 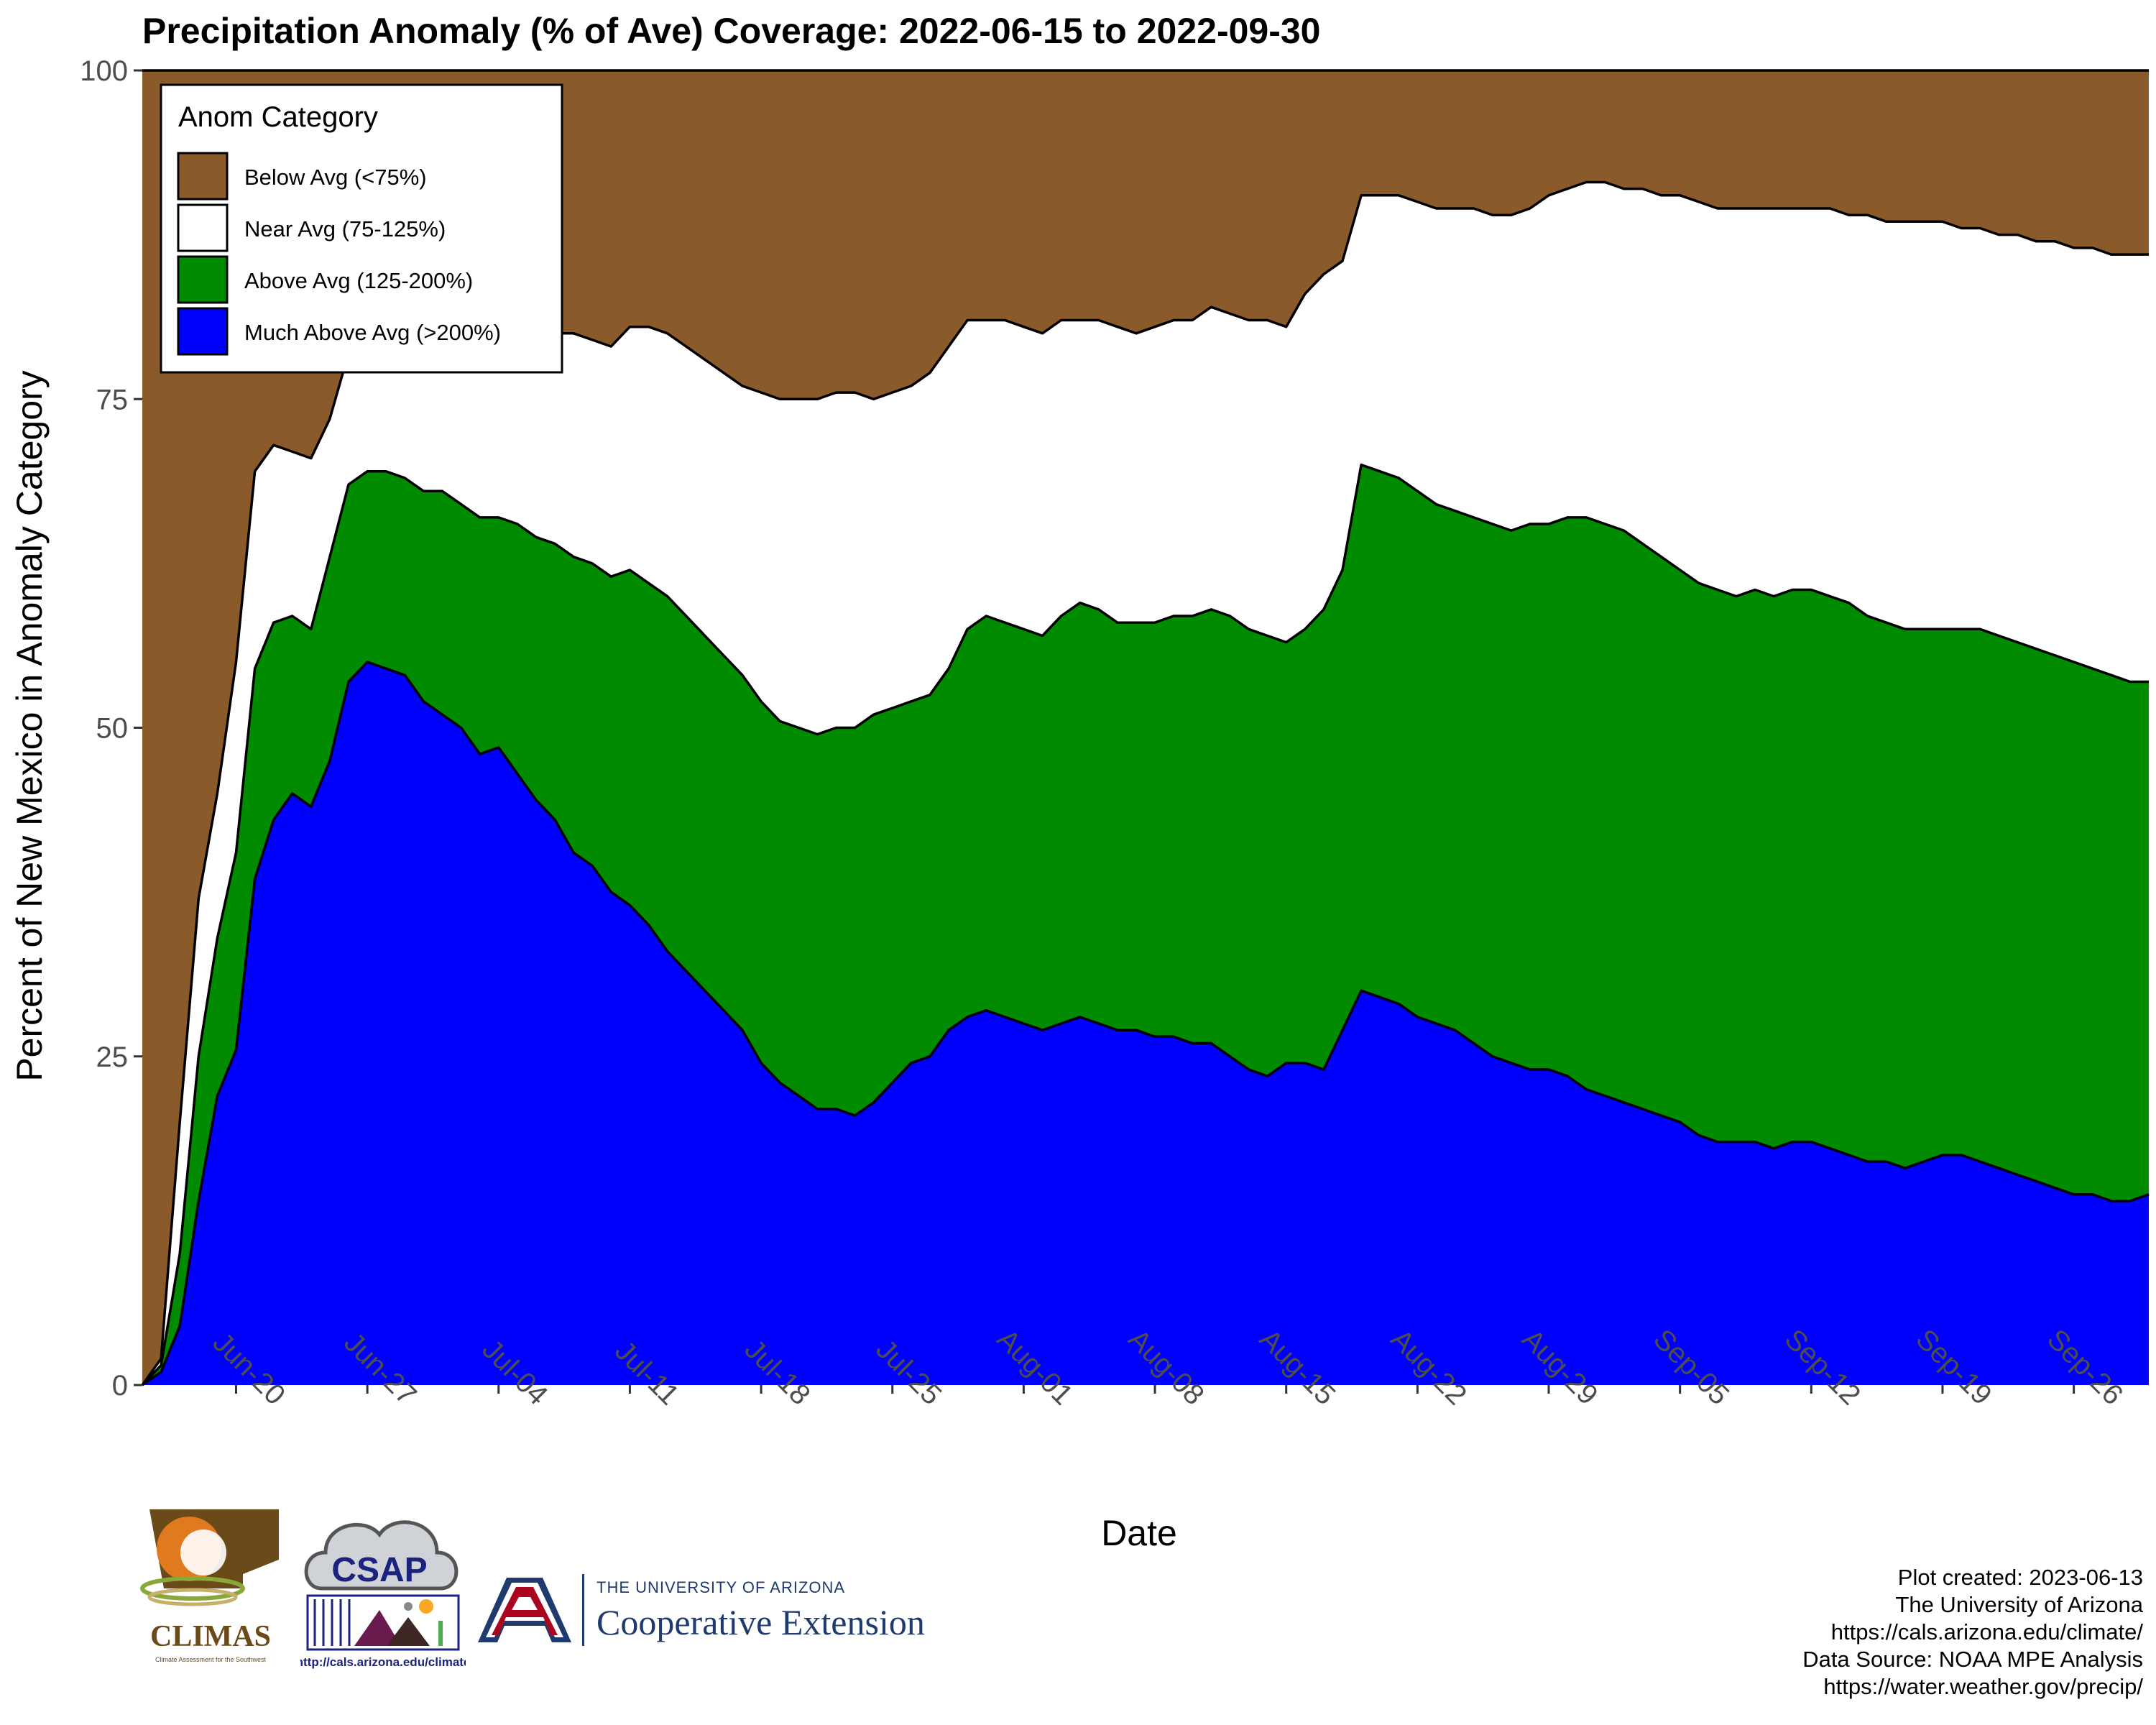 What do you see at coordinates (358, 280) in the screenshot?
I see `legend-entry-label: Above Avg (125-200%)` at bounding box center [358, 280].